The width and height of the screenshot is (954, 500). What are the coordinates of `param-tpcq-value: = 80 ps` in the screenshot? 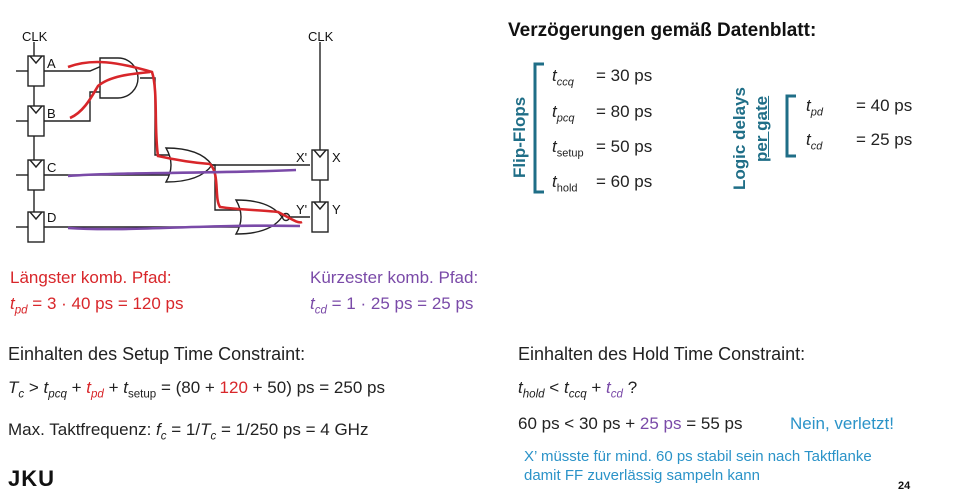 It's located at (624, 111).